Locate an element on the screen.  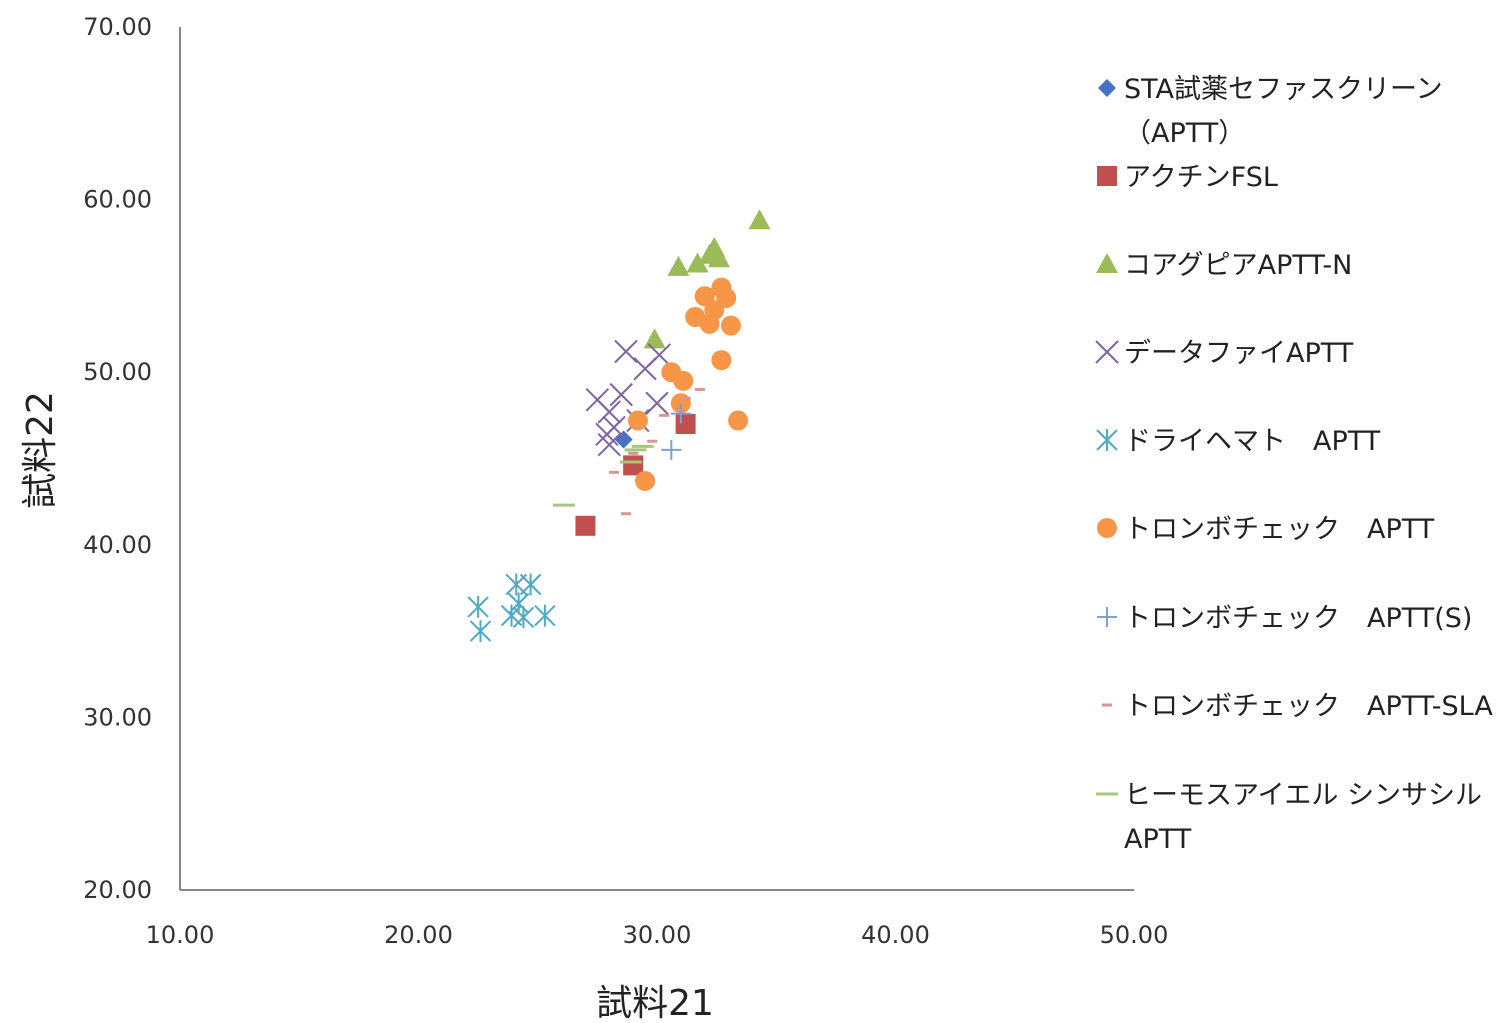
x-tick-label: 50.00 is located at coordinates (1134, 935).